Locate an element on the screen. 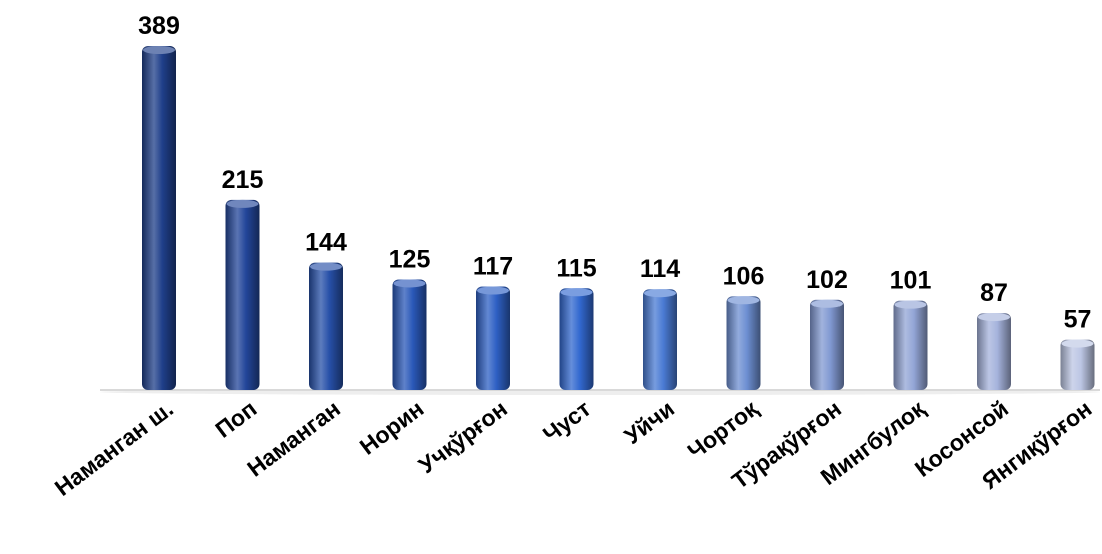 The height and width of the screenshot is (554, 1102). value-label: 115 is located at coordinates (576, 268).